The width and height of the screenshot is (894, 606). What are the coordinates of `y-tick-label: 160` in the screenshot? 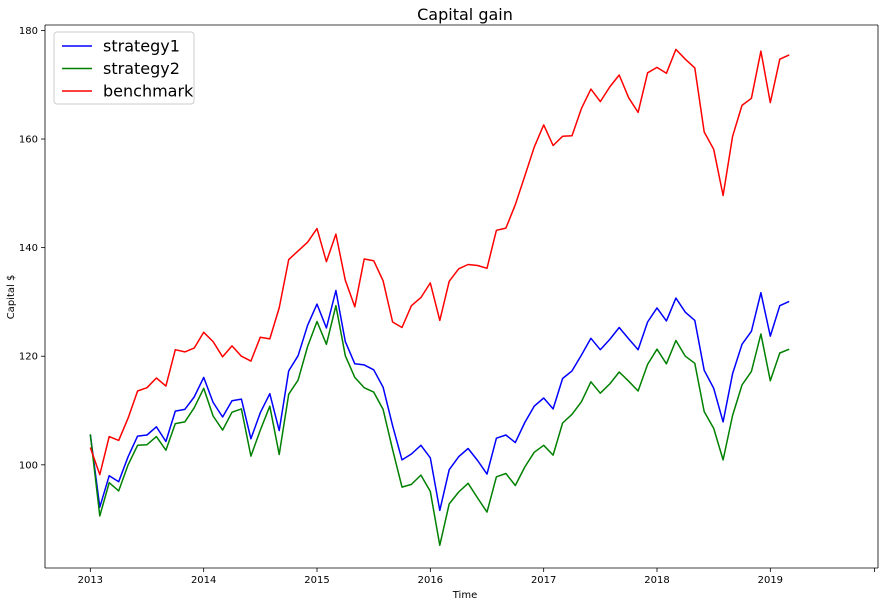 It's located at (28, 140).